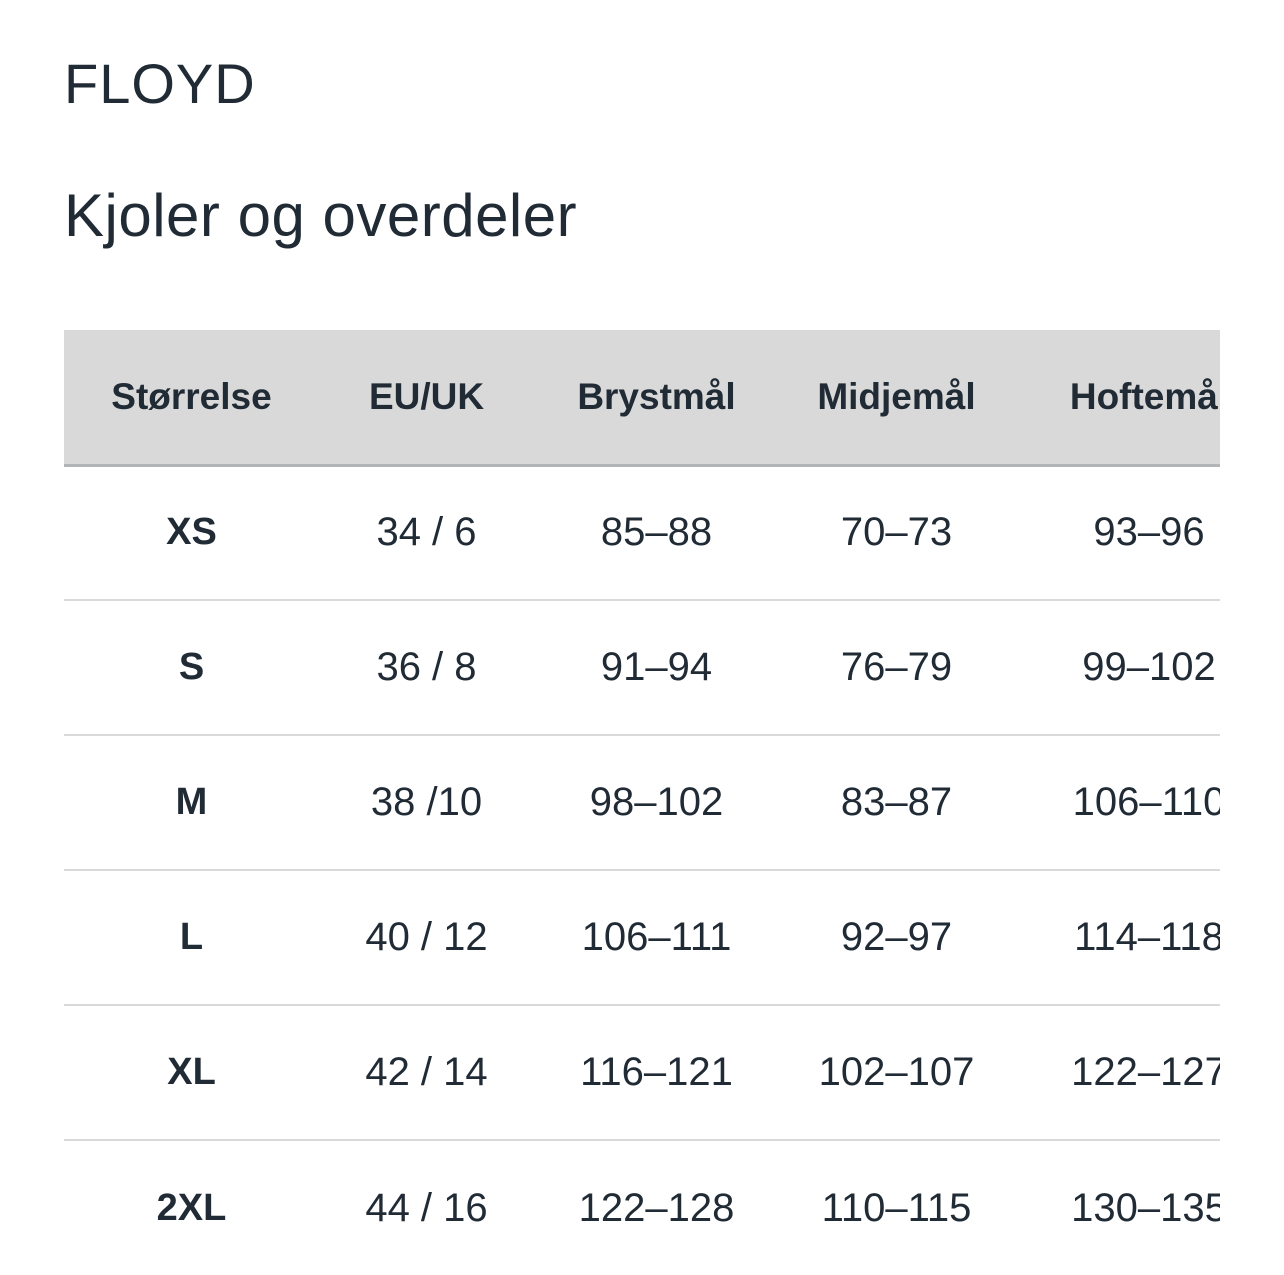 Image resolution: width=1284 pixels, height=1275 pixels. What do you see at coordinates (656, 398) in the screenshot?
I see `col-header-brystmal: Brystmål` at bounding box center [656, 398].